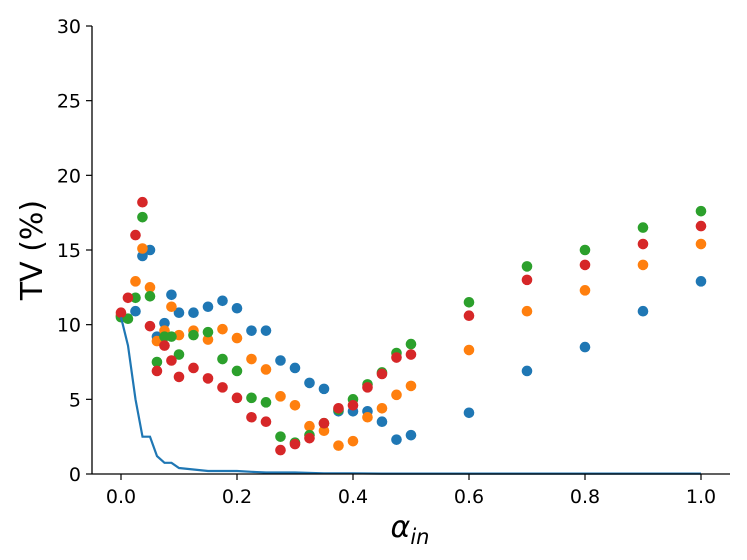 Image resolution: width=747 pixels, height=560 pixels. I want to click on x-tick-label: 1.0, so click(701, 497).